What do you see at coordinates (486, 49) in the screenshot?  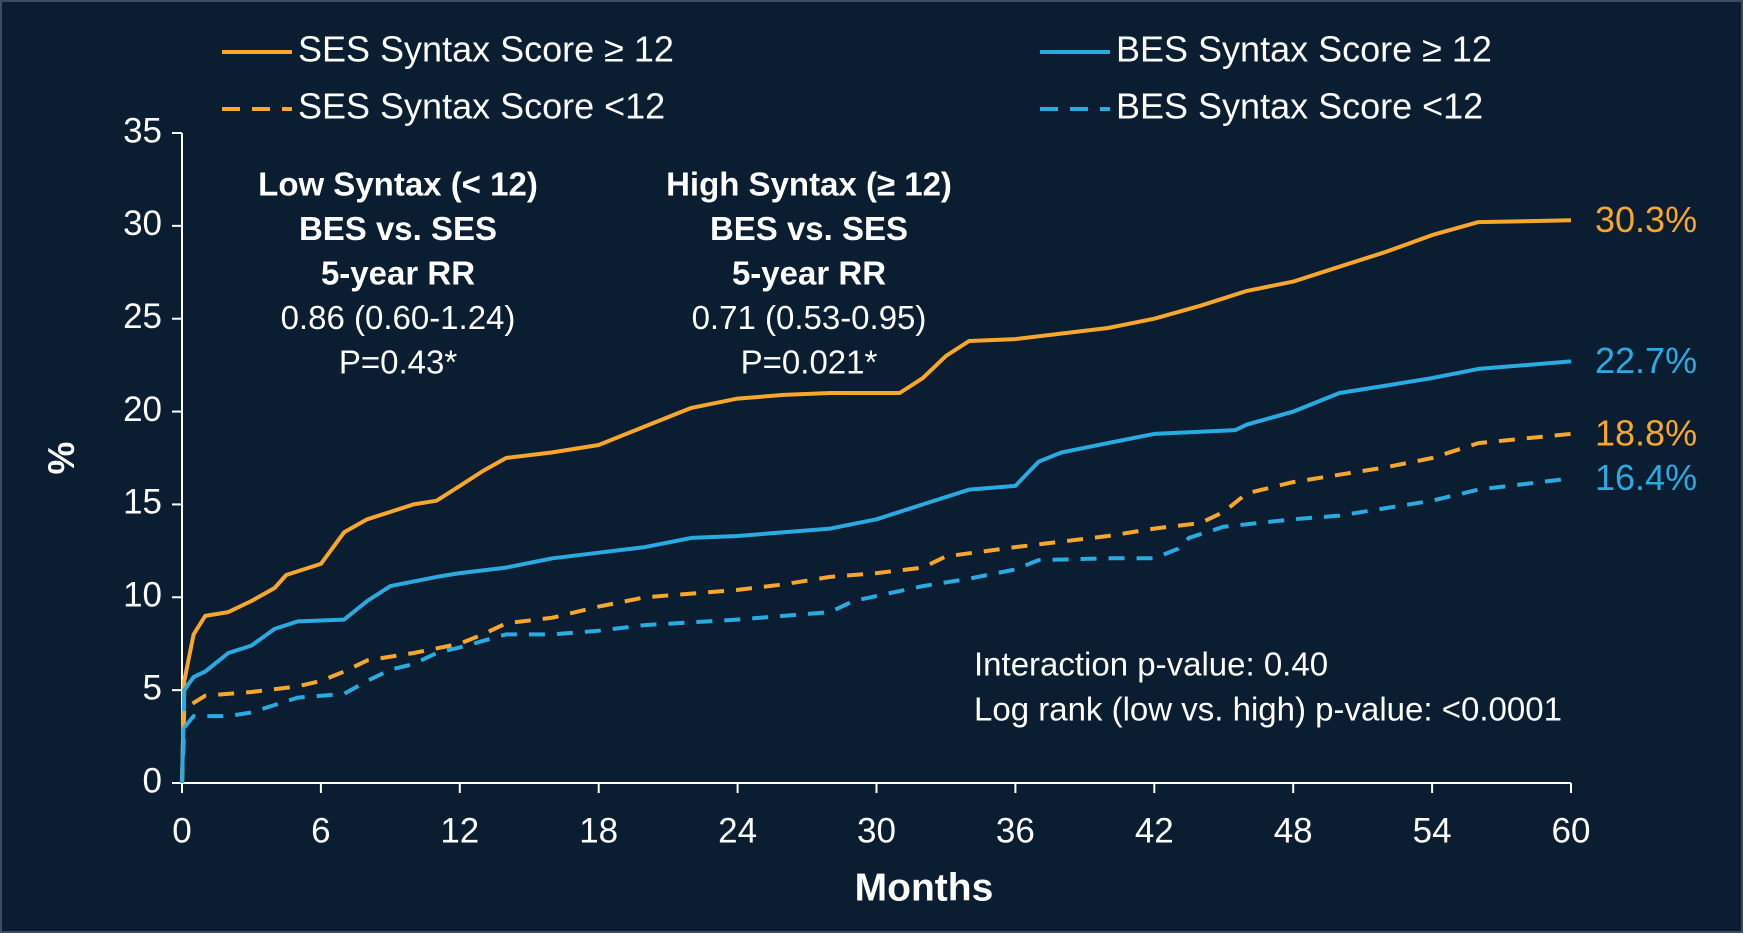 I see `legend-label: SES Syntax Score ≥ 12` at bounding box center [486, 49].